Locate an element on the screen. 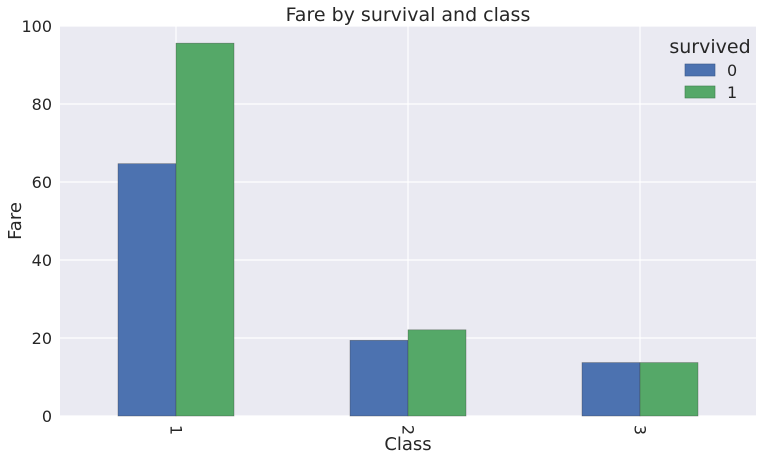 This screenshot has width=764, height=459. x-tick-label: 2 is located at coordinates (408, 430).